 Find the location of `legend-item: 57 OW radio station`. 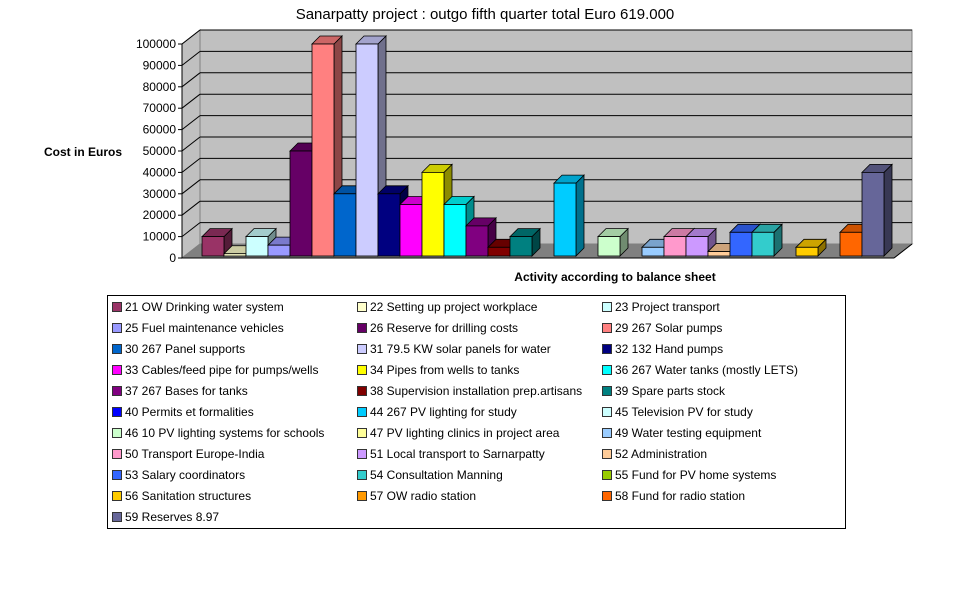

legend-item: 57 OW radio station is located at coordinates (416, 496).